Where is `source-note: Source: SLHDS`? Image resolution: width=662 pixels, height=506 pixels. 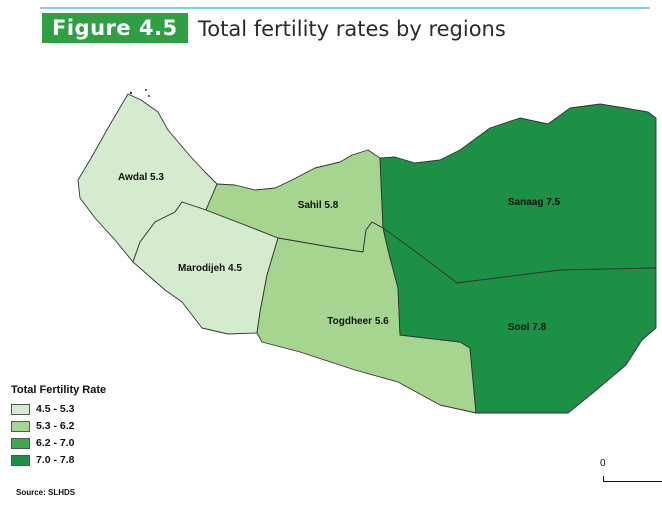
source-note: Source: SLHDS is located at coordinates (46, 492).